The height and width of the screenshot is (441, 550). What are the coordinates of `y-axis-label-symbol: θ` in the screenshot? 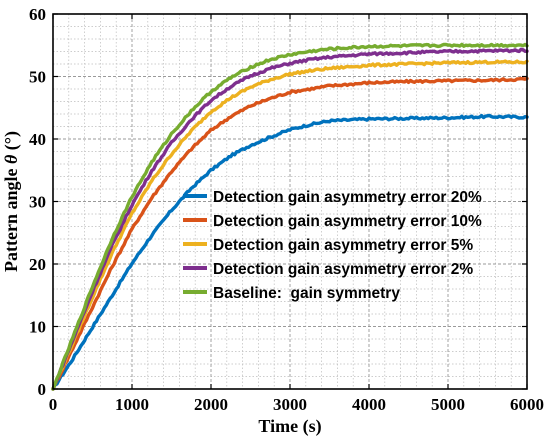 It's located at (11, 159).